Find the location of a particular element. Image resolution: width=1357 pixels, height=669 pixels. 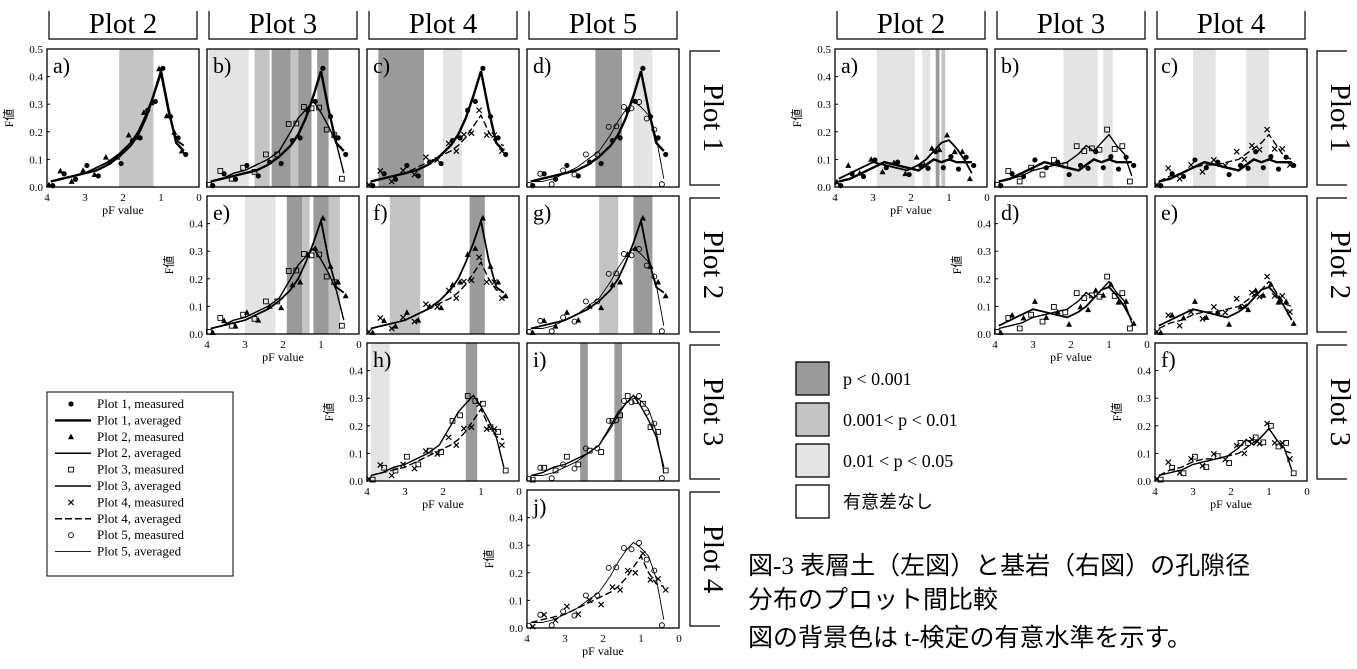

legend-marker is located at coordinates (71, 436).